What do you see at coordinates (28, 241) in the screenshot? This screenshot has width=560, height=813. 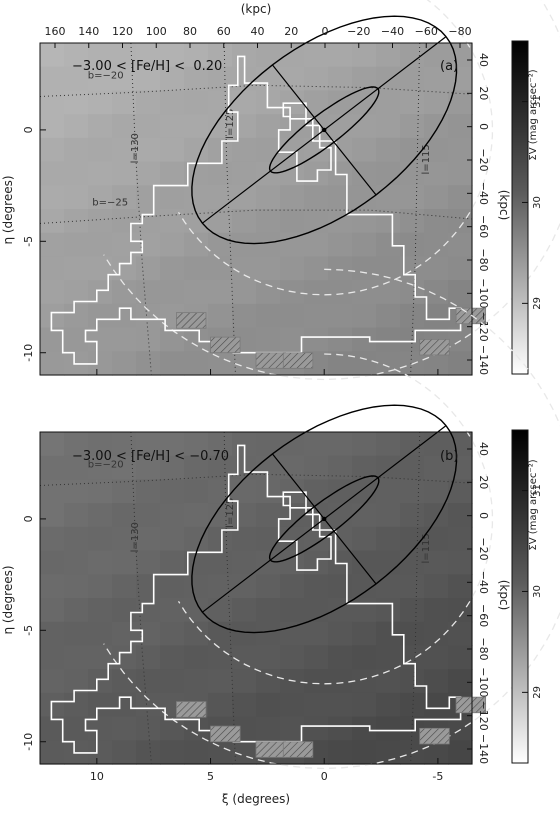 I see `y-tick-label: -5` at bounding box center [28, 241].